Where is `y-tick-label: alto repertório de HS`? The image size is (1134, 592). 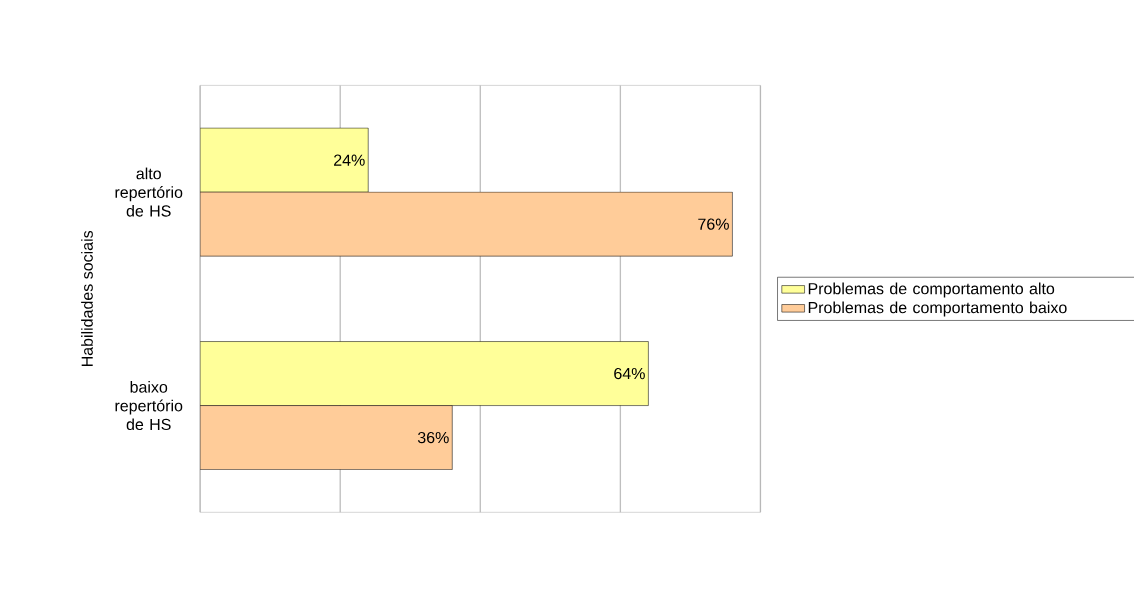
y-tick-label: alto repertório de HS is located at coordinates (149, 192).